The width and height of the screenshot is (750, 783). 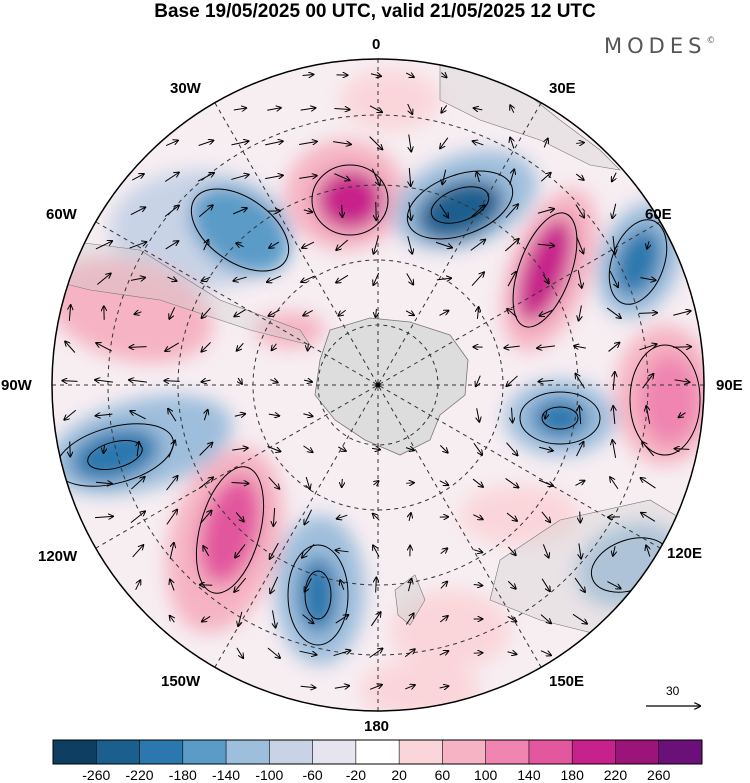 What do you see at coordinates (529, 775) in the screenshot?
I see `colorbar-tick-label: 140` at bounding box center [529, 775].